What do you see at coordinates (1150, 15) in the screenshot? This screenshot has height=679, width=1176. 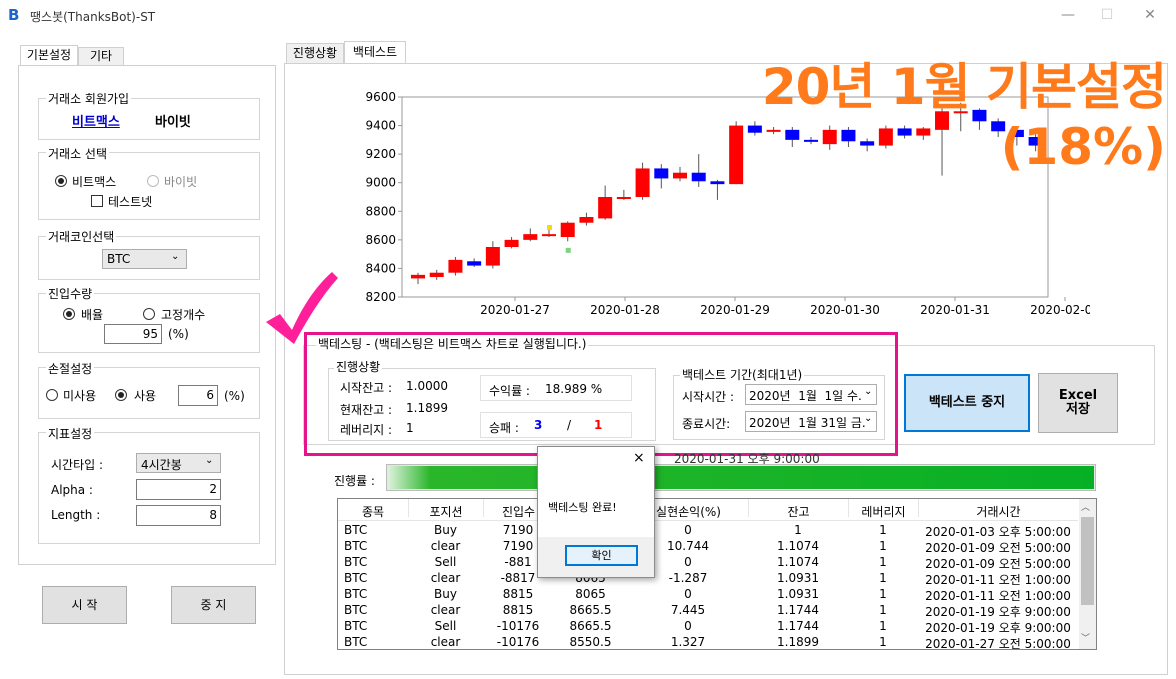 I see `close-window-icon: ✕` at bounding box center [1150, 15].